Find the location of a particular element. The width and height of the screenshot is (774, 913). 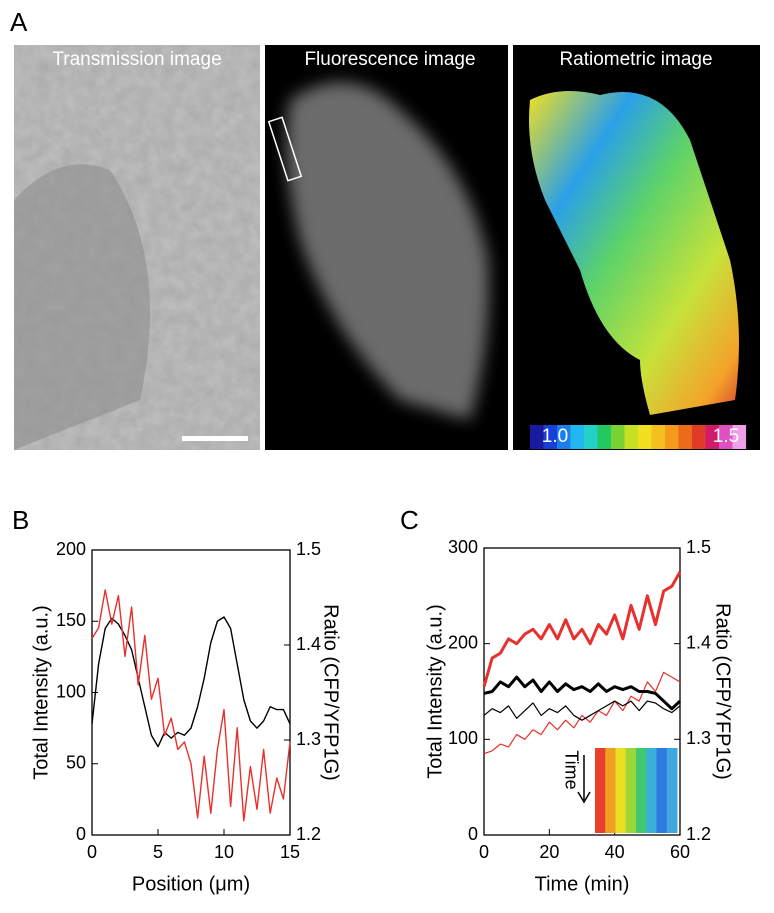

panel-label: A is located at coordinates (19, 22).